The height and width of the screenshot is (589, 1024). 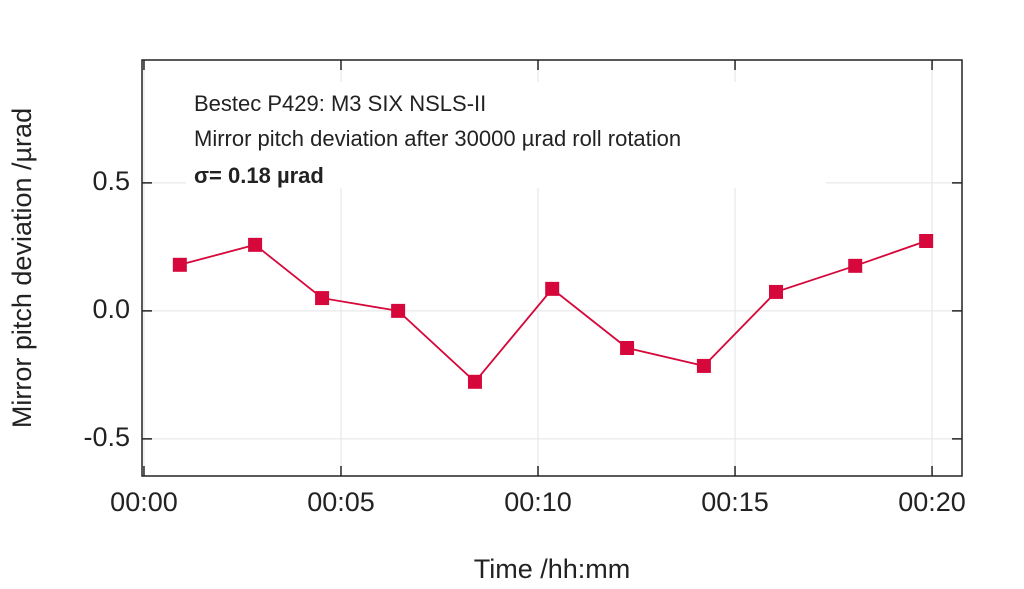 I want to click on x-axis-label: Time /hh:mm, so click(x=552, y=569).